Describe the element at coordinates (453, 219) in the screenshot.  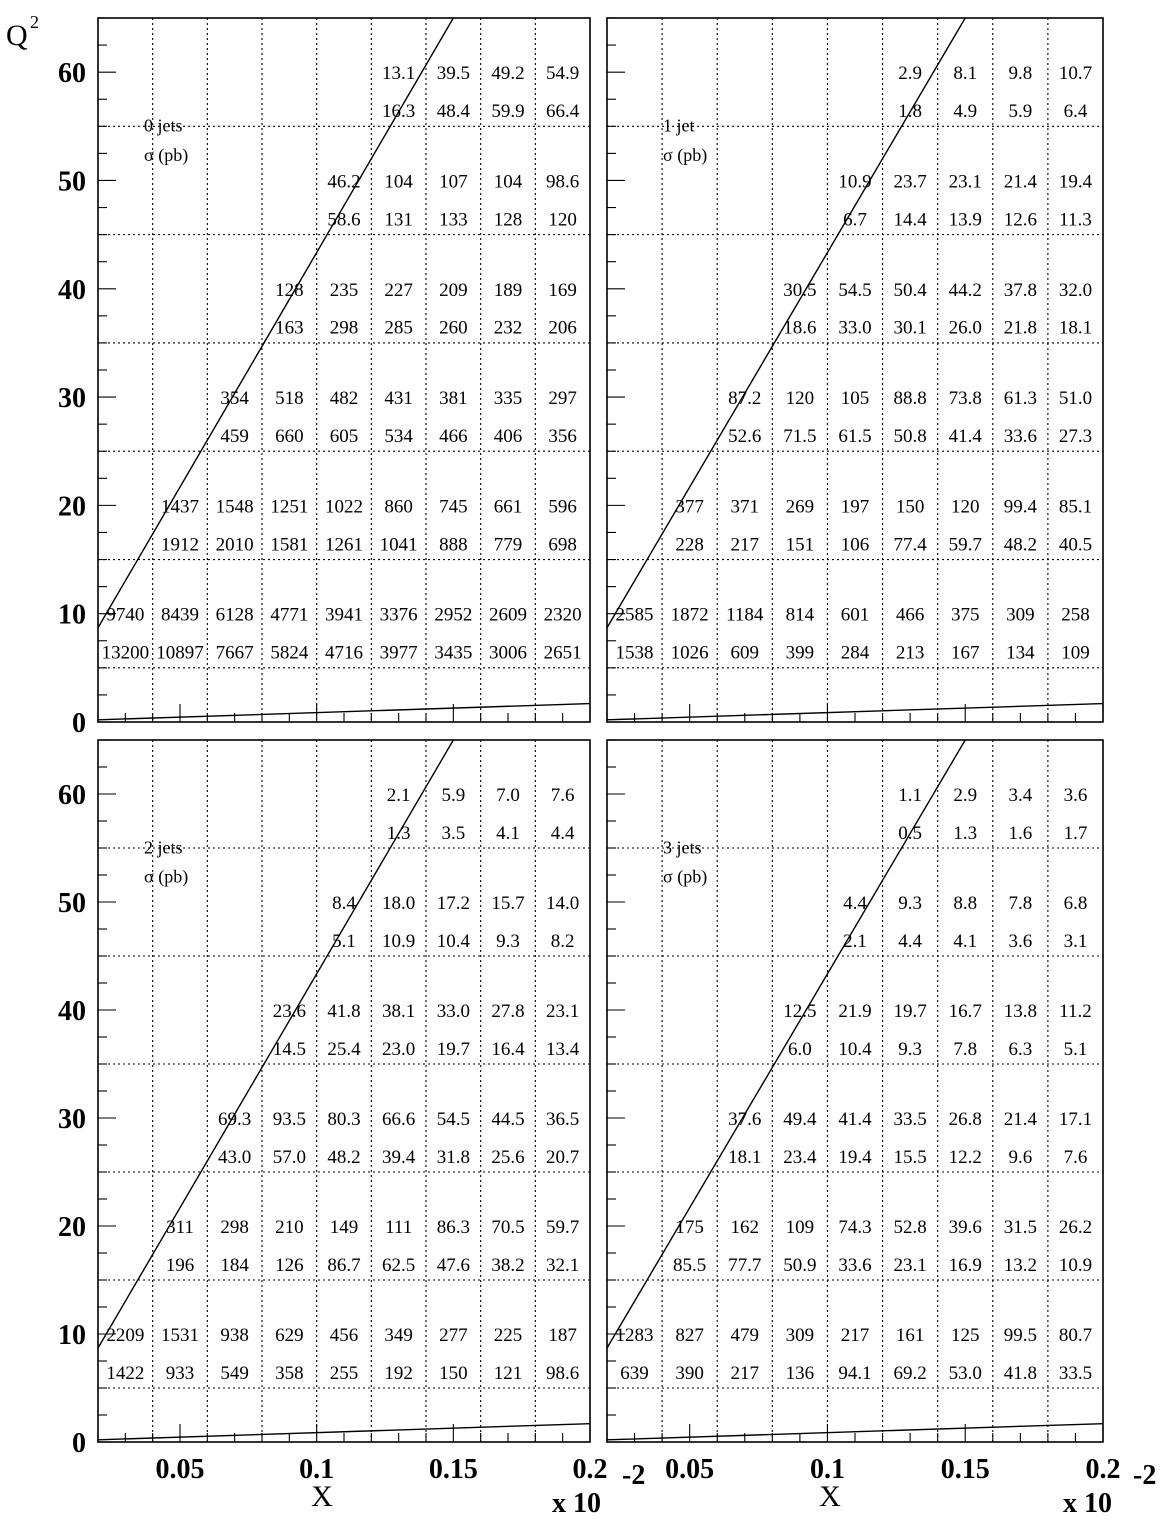
I see `cell-value-bottom: 133` at that location.